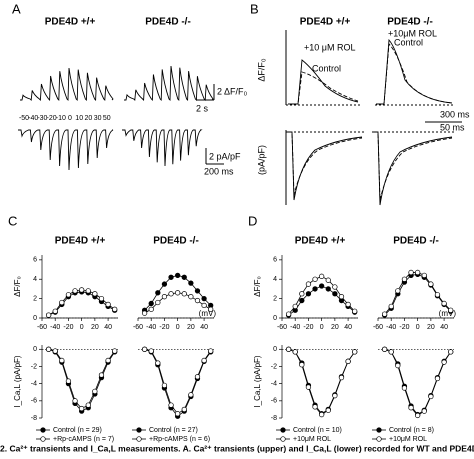 The height and width of the screenshot is (459, 474). I want to click on legend-text: +10 μM ROL, so click(329, 47).